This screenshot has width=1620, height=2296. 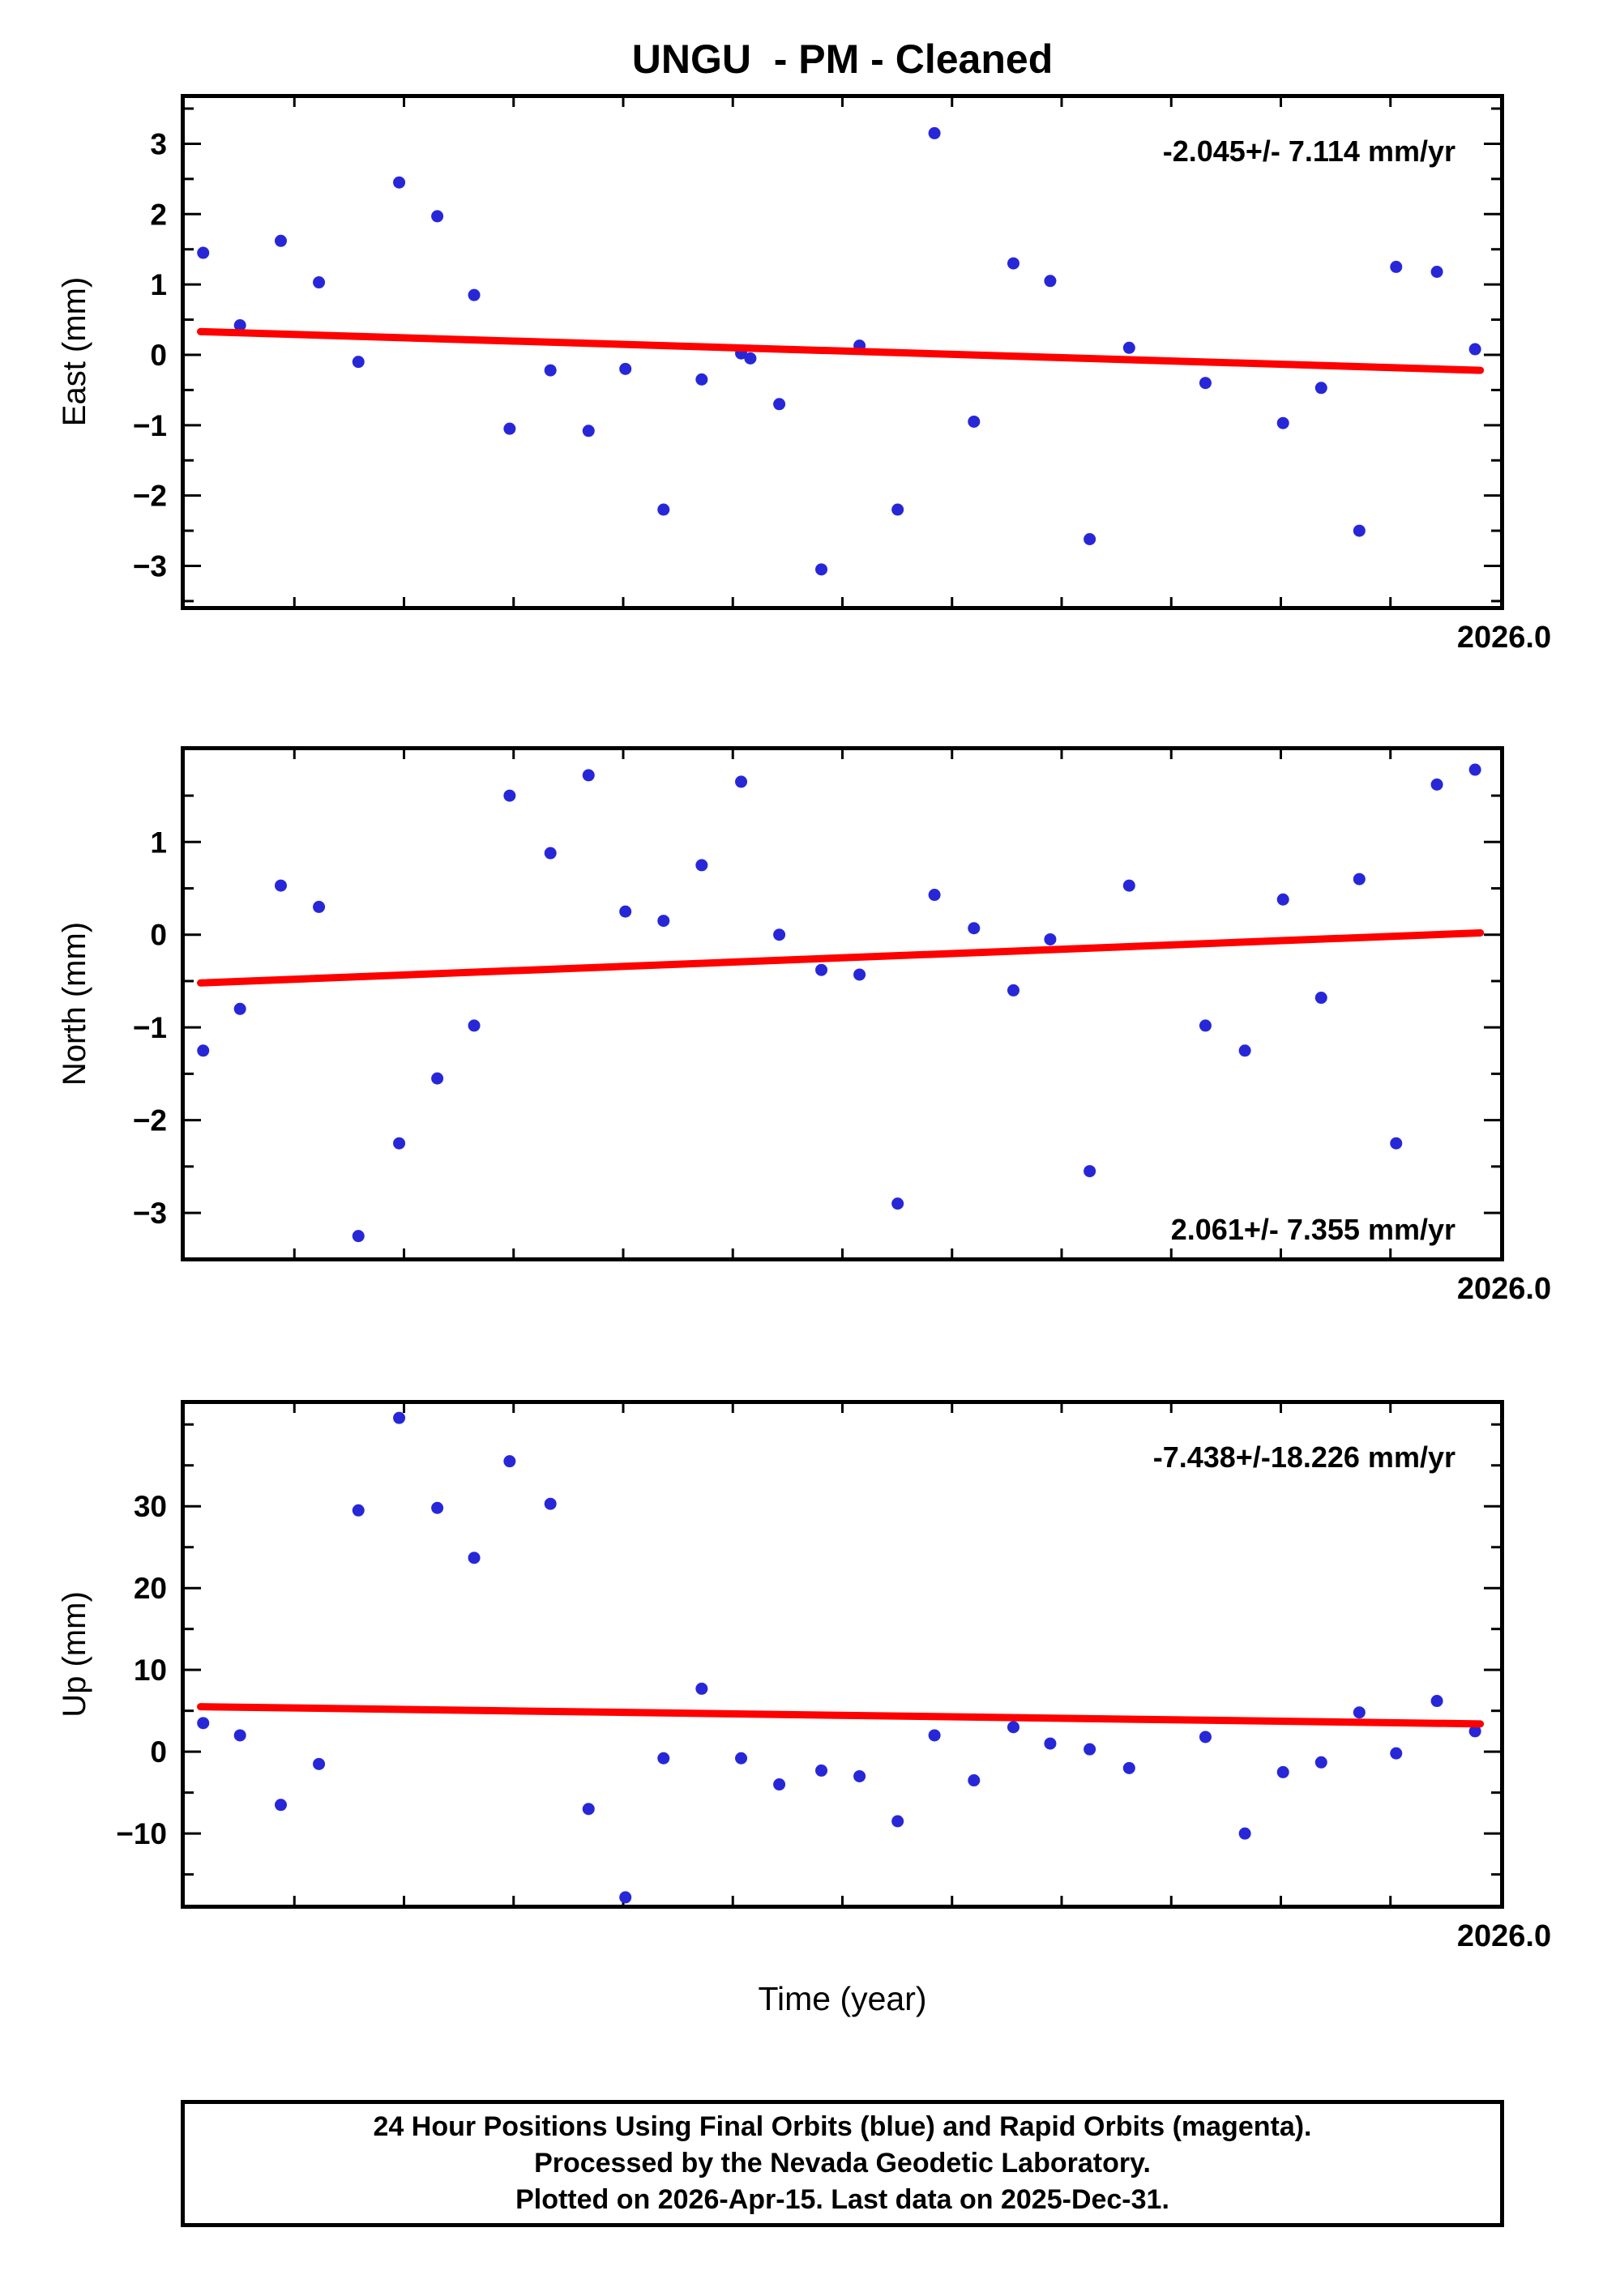 What do you see at coordinates (75, 1004) in the screenshot?
I see `north-axis-label: North (mm)` at bounding box center [75, 1004].